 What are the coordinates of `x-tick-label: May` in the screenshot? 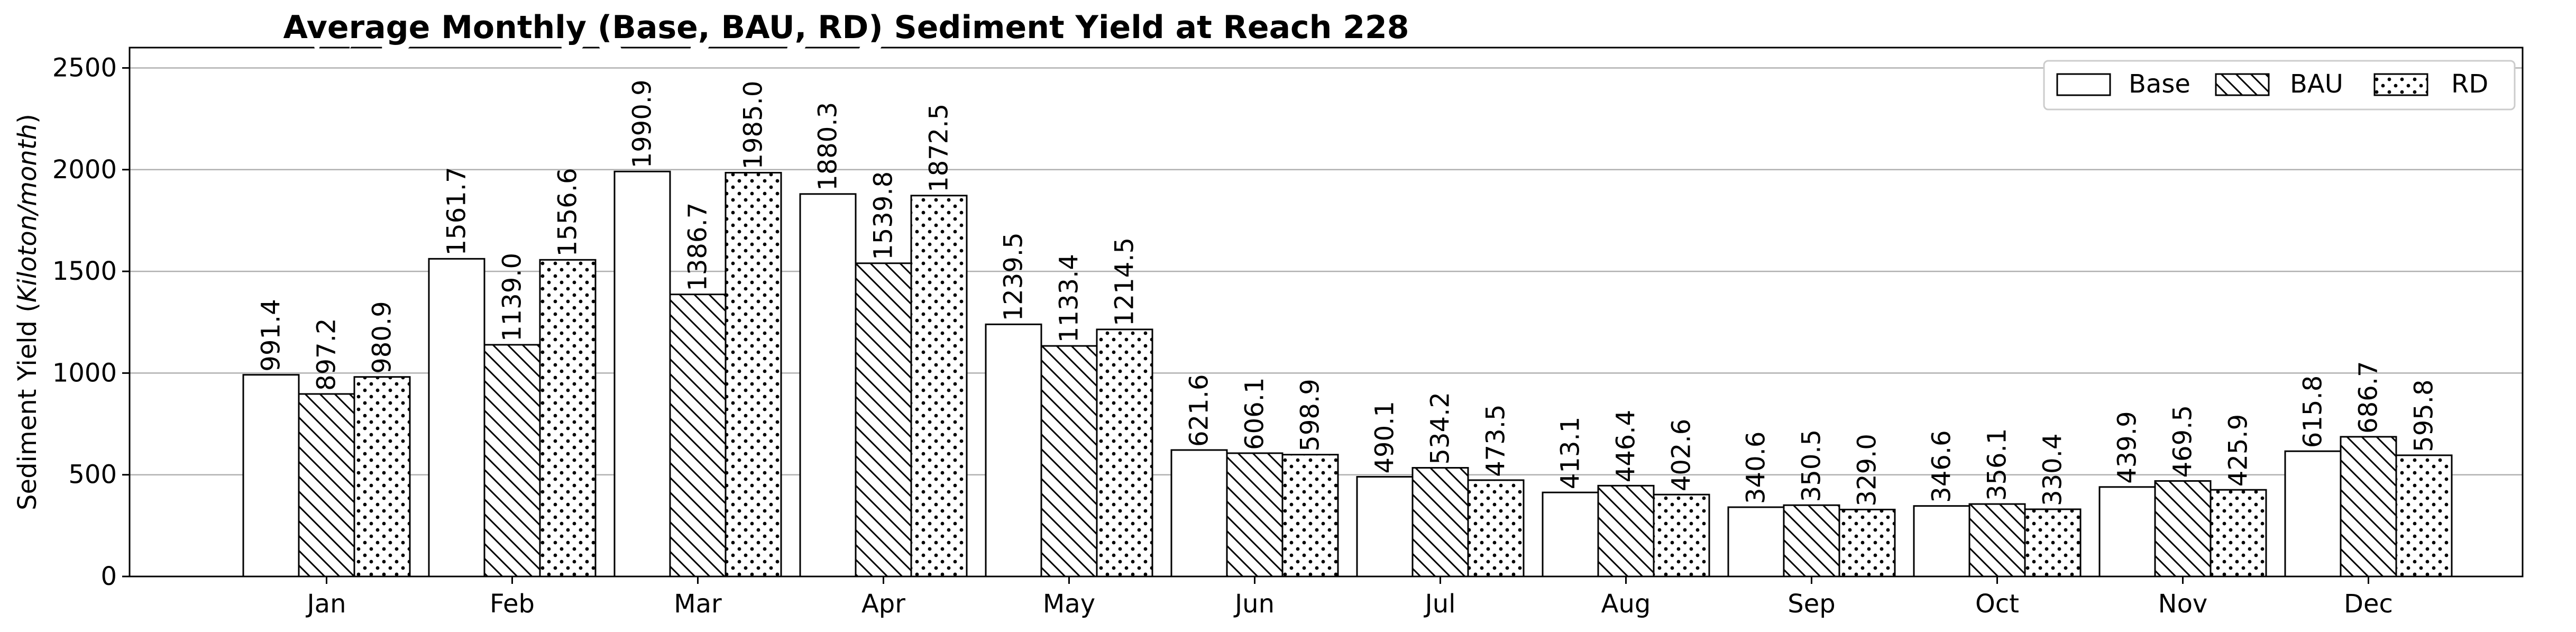 It's located at (1069, 604).